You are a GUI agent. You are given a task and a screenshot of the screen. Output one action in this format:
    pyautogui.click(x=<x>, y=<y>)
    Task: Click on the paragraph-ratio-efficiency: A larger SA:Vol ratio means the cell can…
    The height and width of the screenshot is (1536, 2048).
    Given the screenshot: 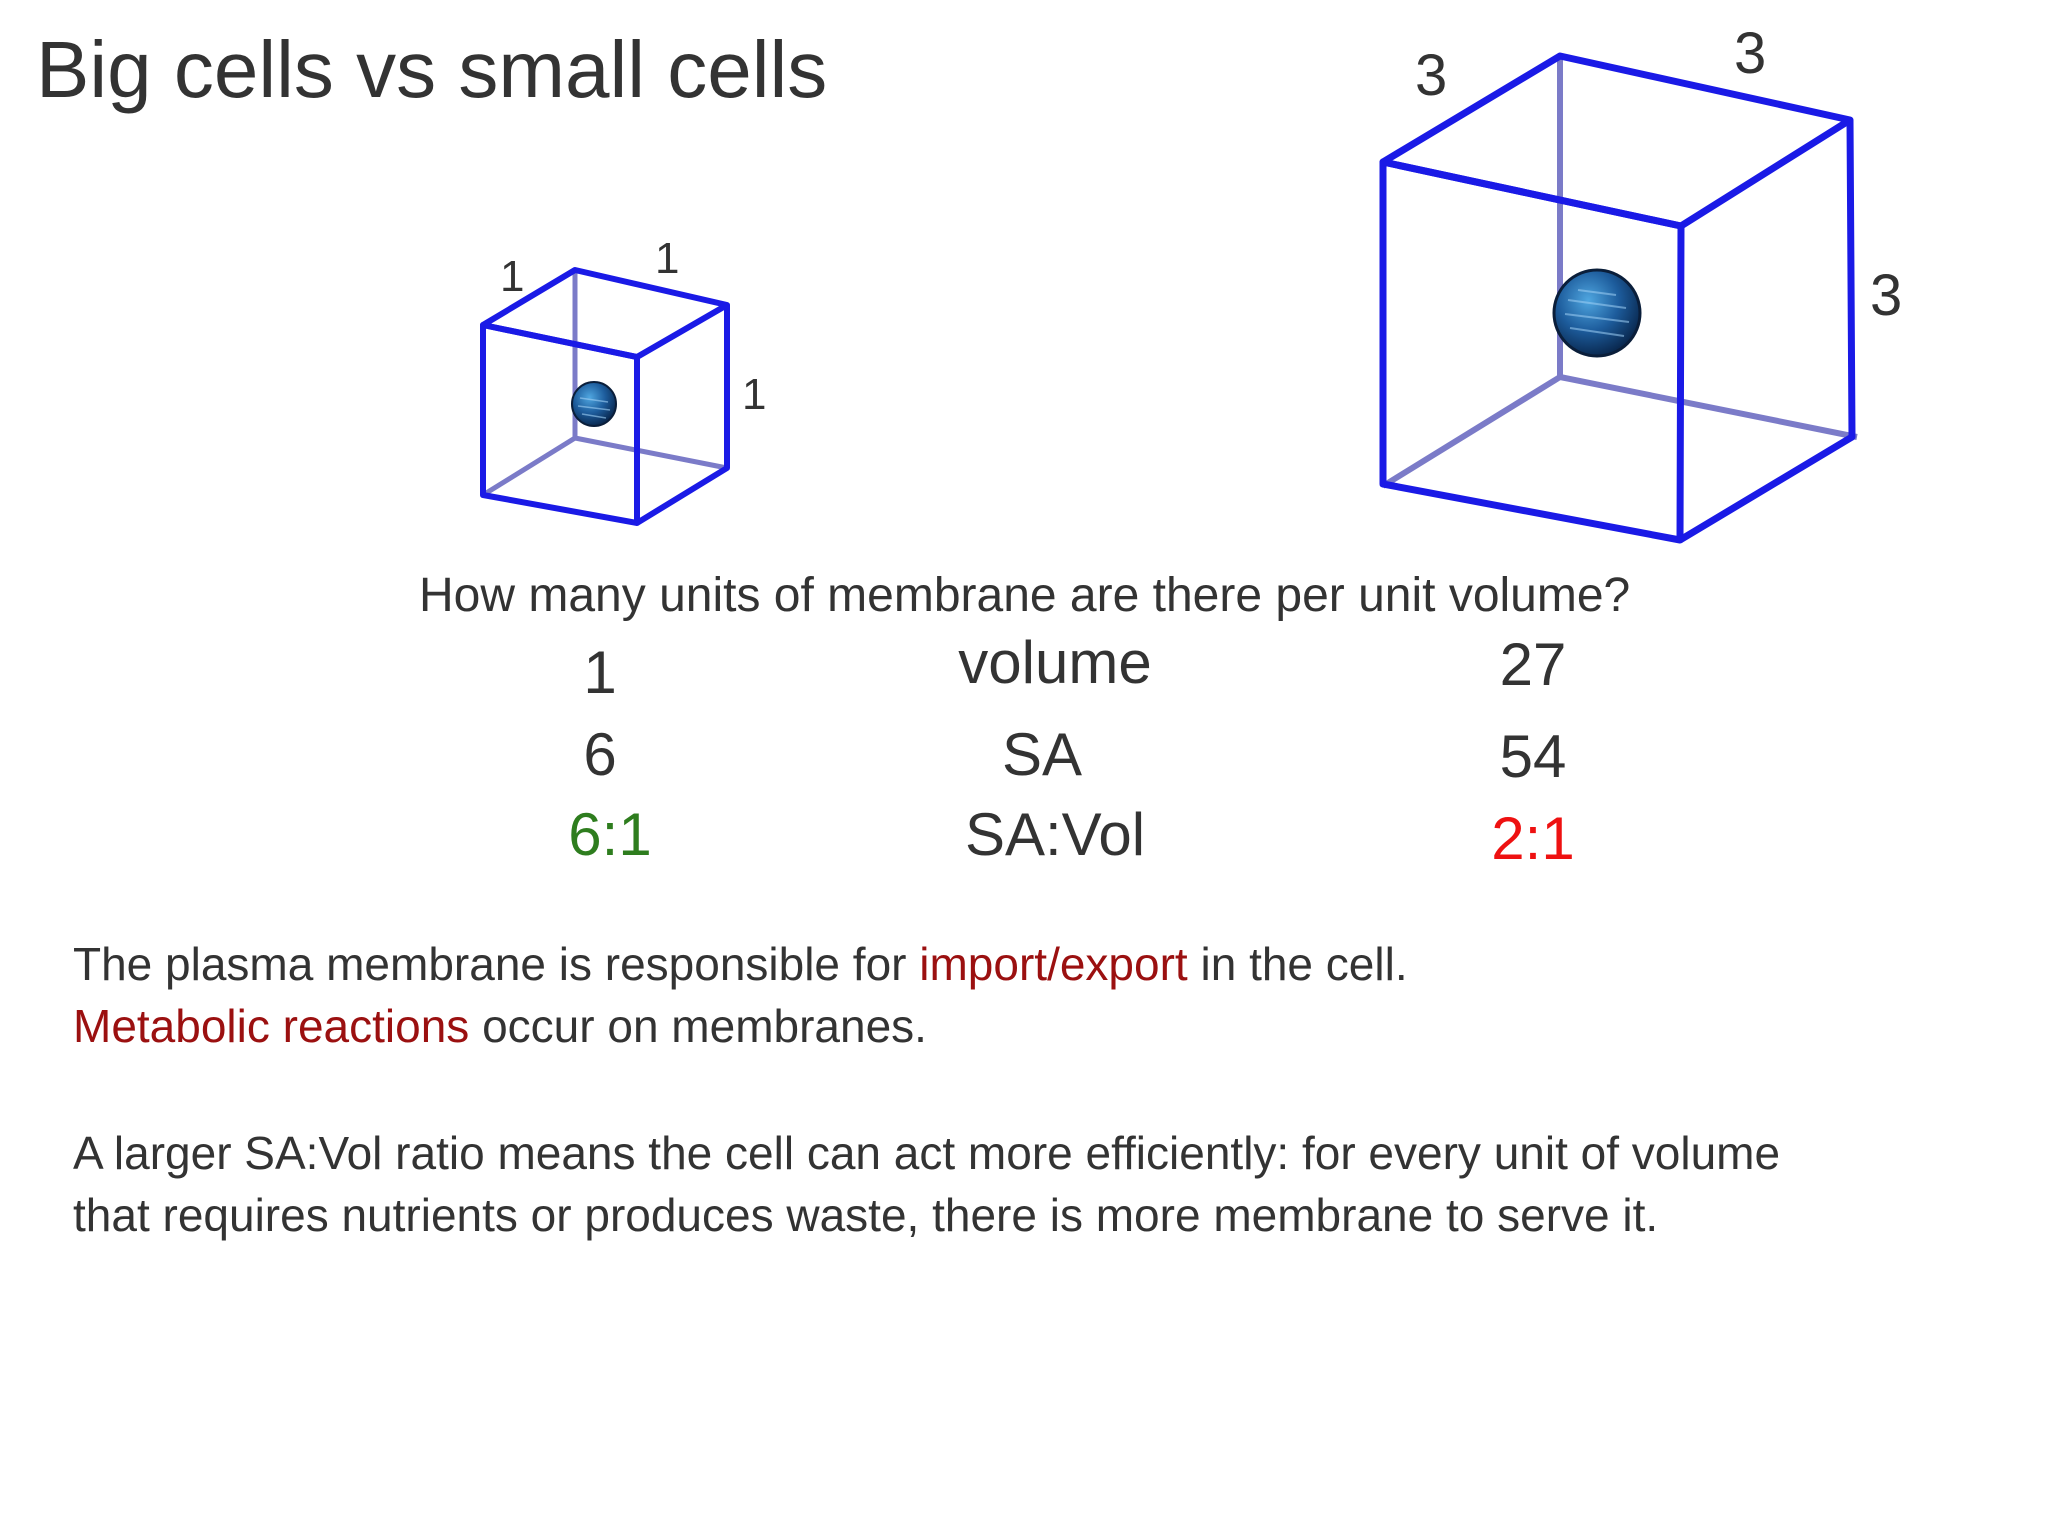 What is the action you would take?
    pyautogui.click(x=926, y=1184)
    